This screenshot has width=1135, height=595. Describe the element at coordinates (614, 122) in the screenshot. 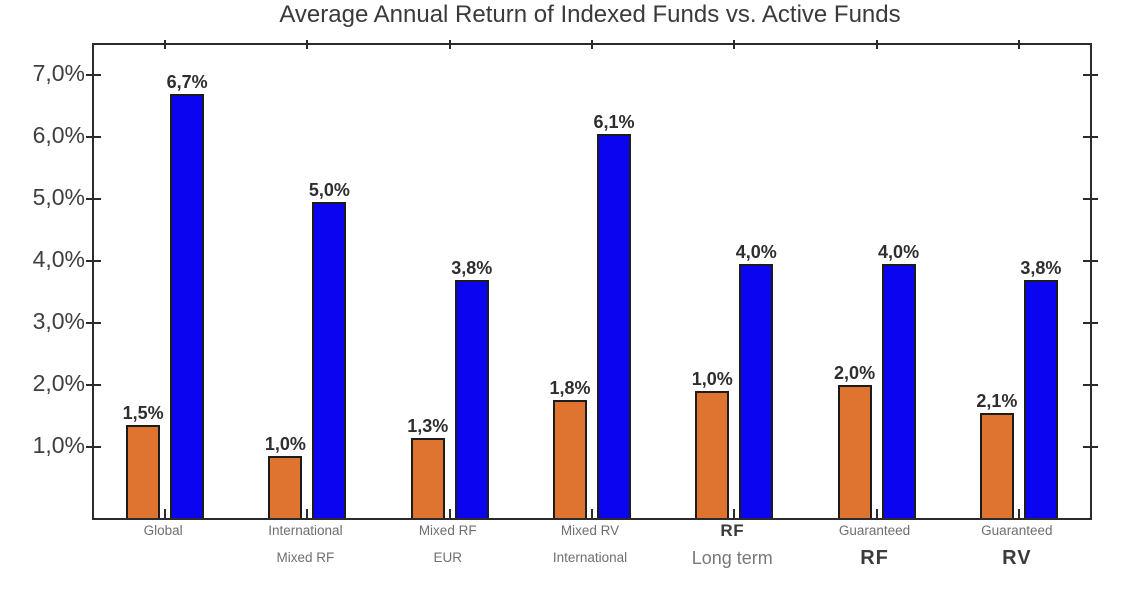

I see `blue-bar-value-label: 6,1%` at that location.